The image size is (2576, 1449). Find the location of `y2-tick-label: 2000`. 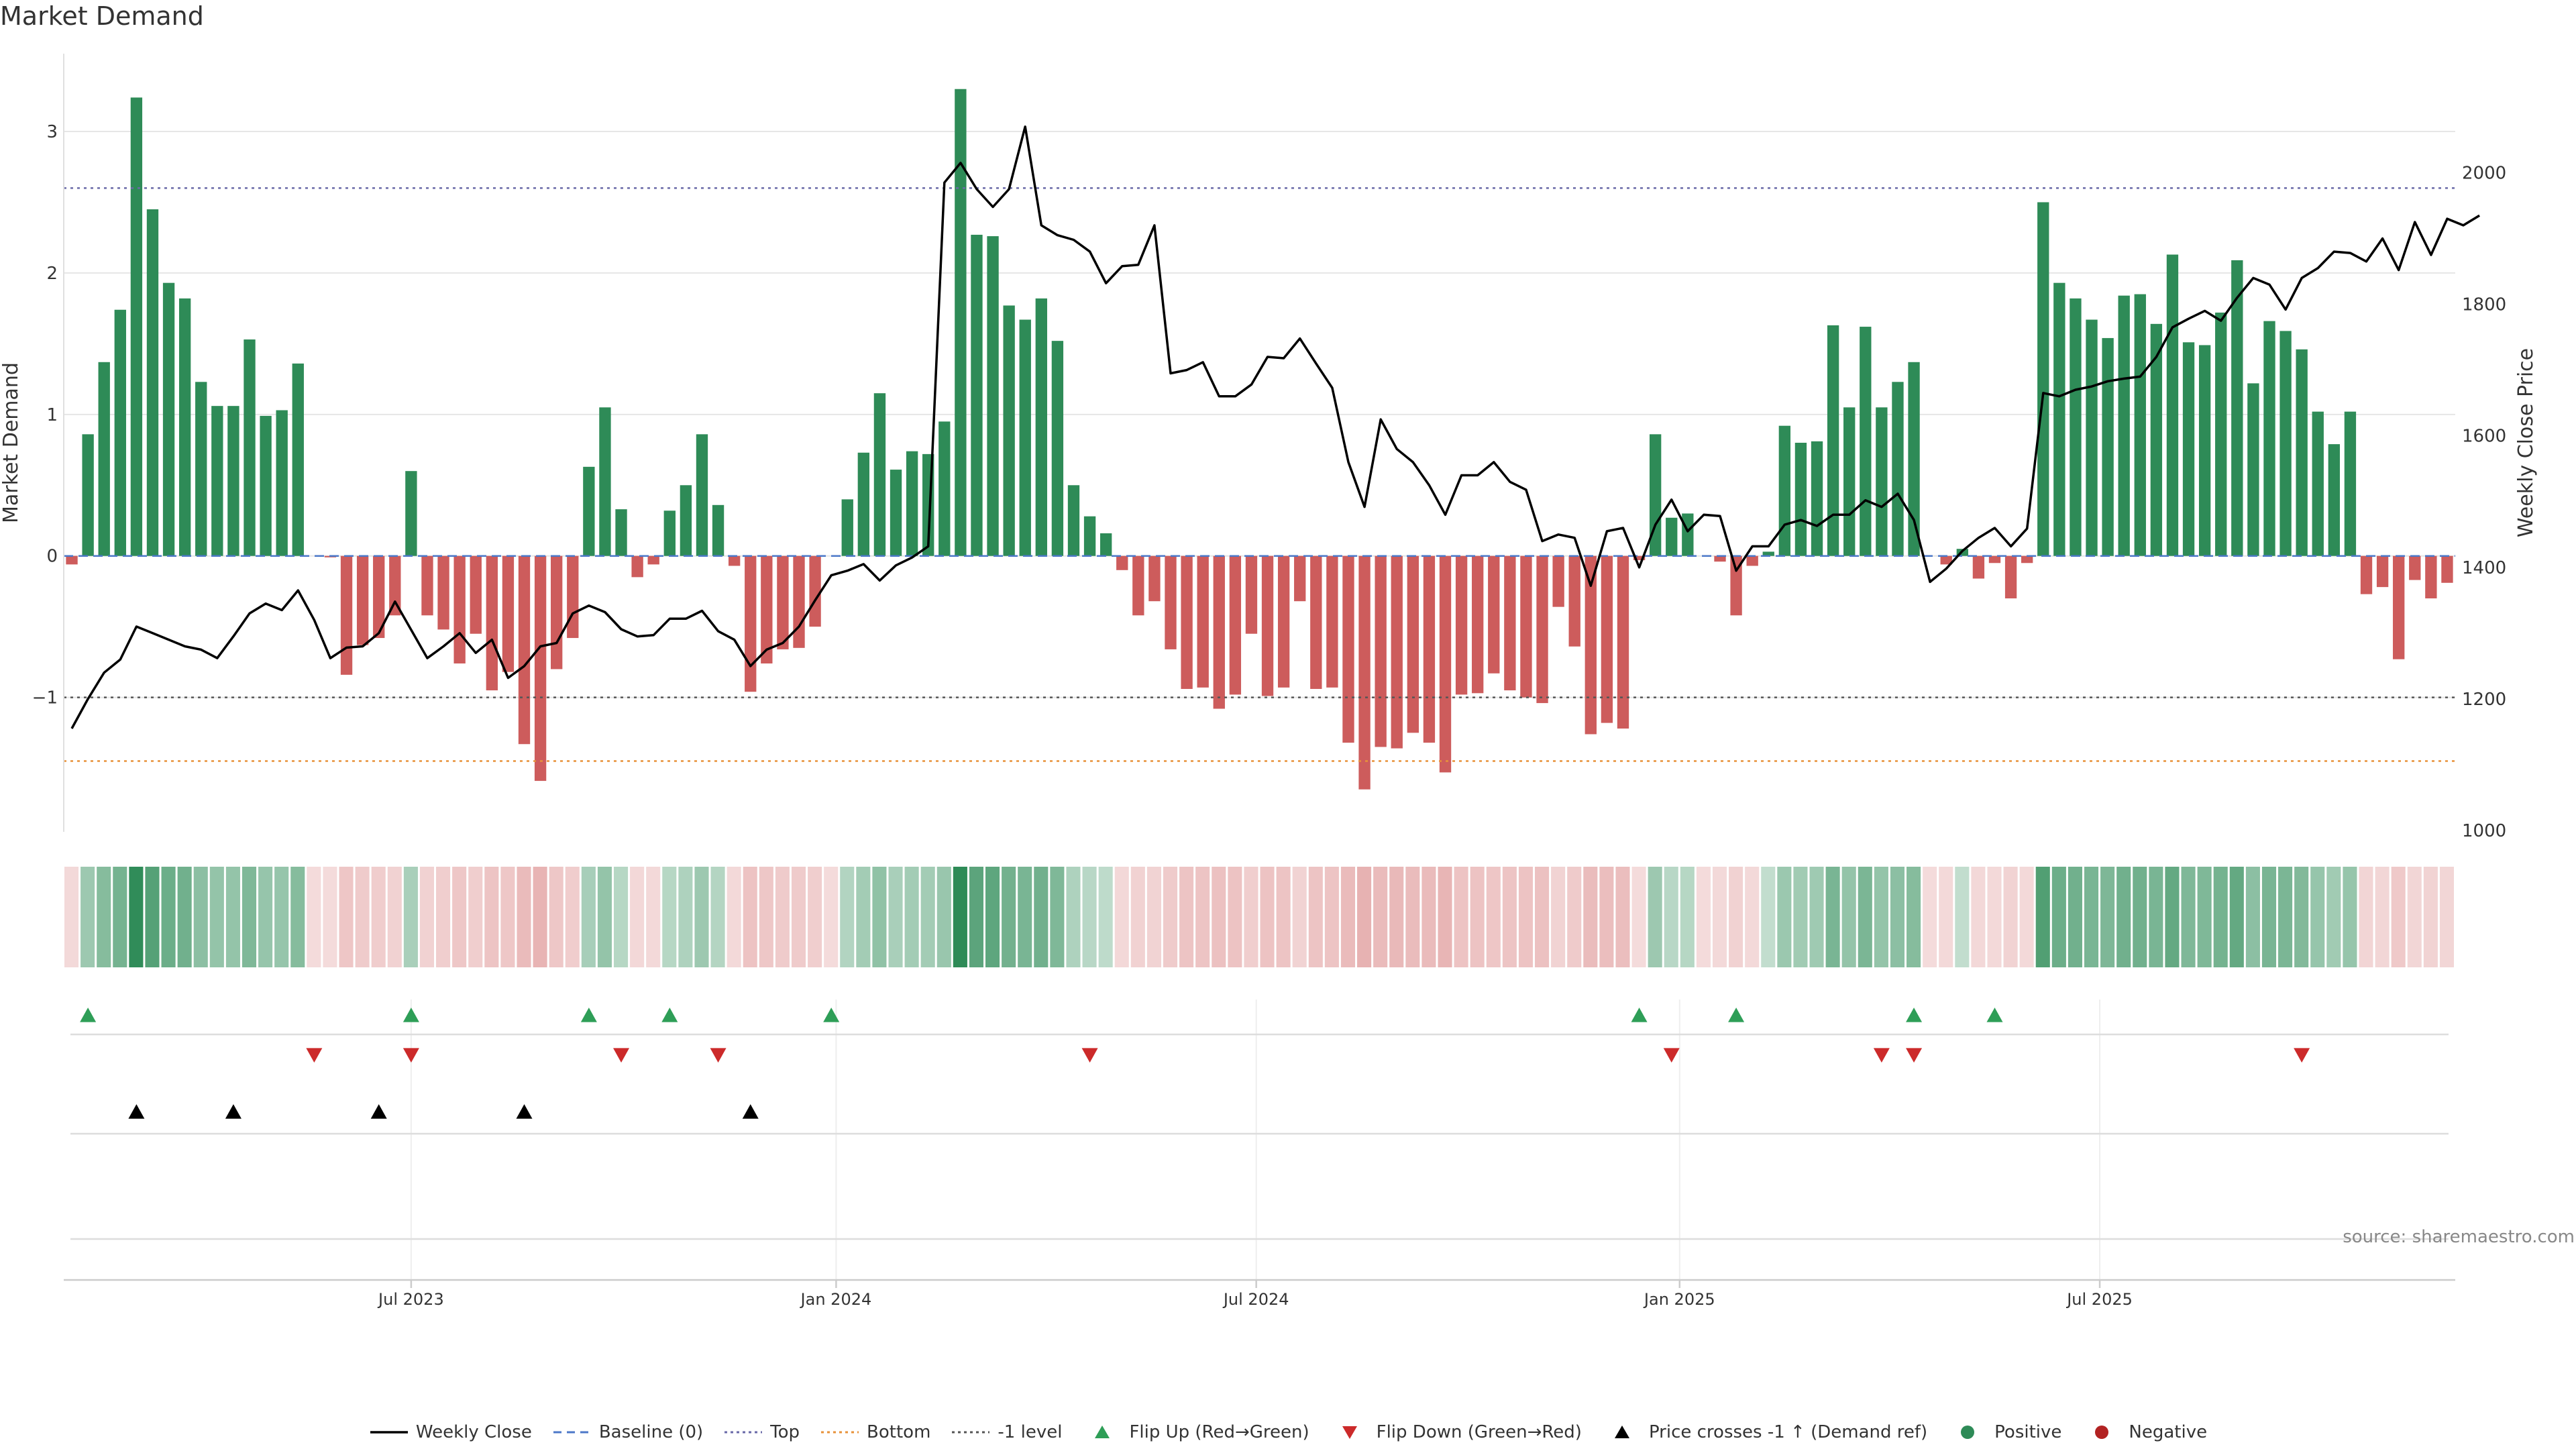

y2-tick-label: 2000 is located at coordinates (2484, 173).